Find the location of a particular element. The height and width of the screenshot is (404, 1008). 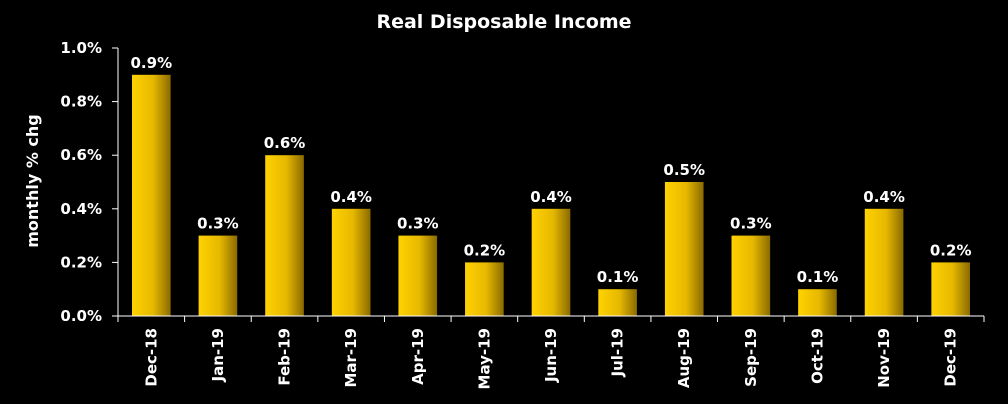

x-tick-label: Oct-19 is located at coordinates (817, 356).